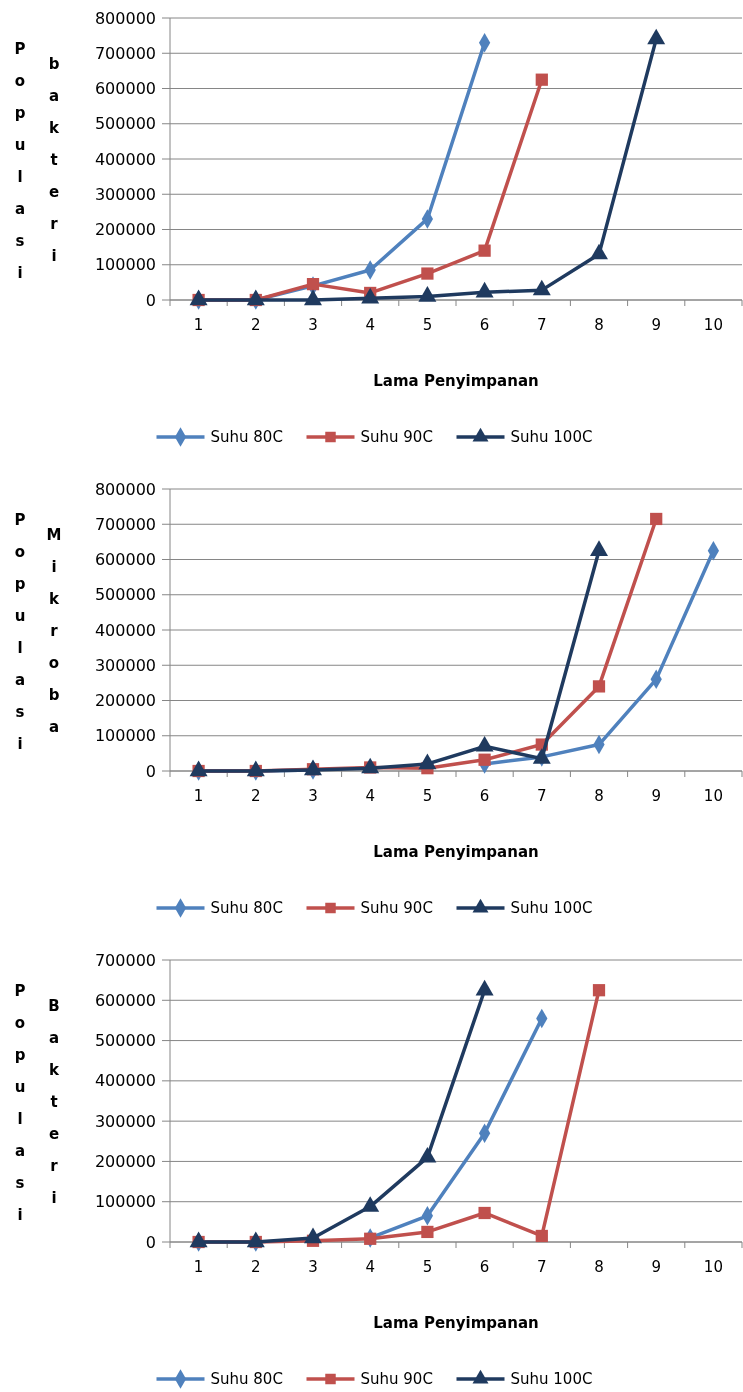  Describe the element at coordinates (37, 168) in the screenshot. I see `y-axis-title: Populasi bakteri` at that location.